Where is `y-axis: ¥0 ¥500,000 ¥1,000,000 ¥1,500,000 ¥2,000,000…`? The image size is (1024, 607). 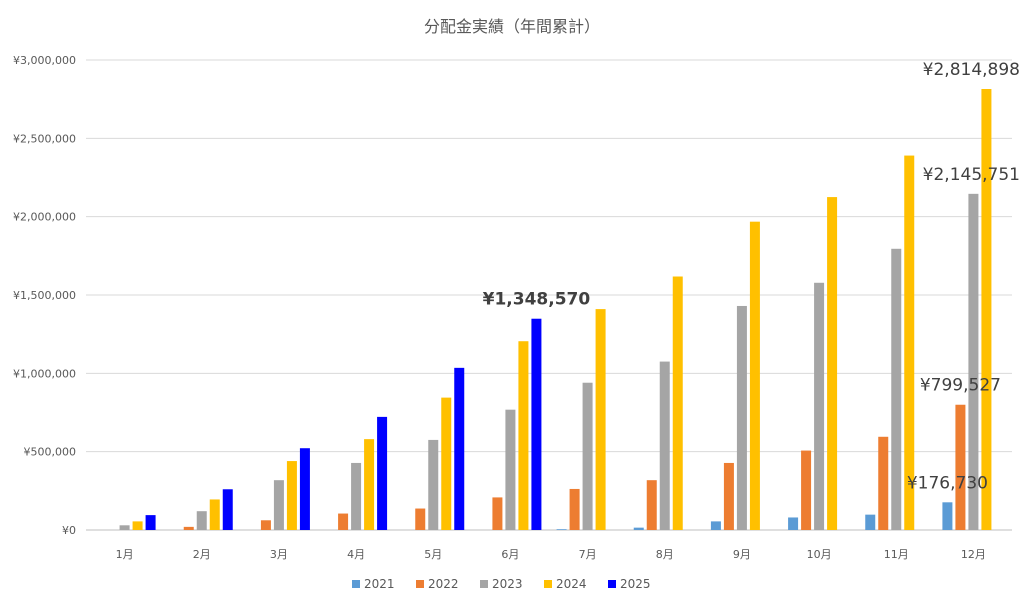 y-axis: ¥0 ¥500,000 ¥1,000,000 ¥1,500,000 ¥2,000,000… is located at coordinates (44, 295).